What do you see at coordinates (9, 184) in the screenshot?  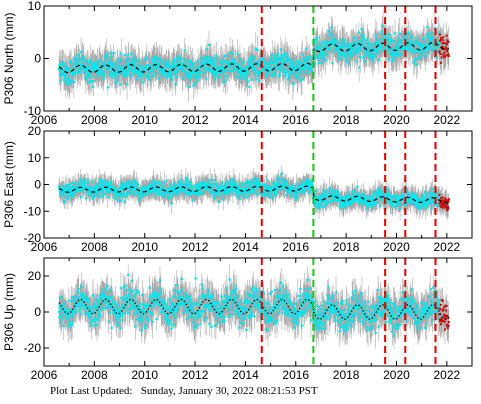 I see `y-axis-title: P306 East (mm)` at bounding box center [9, 184].